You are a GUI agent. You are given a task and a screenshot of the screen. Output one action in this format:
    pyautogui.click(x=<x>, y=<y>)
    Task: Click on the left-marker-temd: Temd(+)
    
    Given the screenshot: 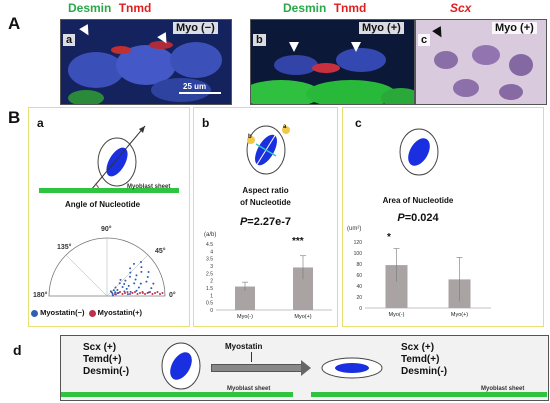 What is the action you would take?
    pyautogui.click(x=102, y=359)
    